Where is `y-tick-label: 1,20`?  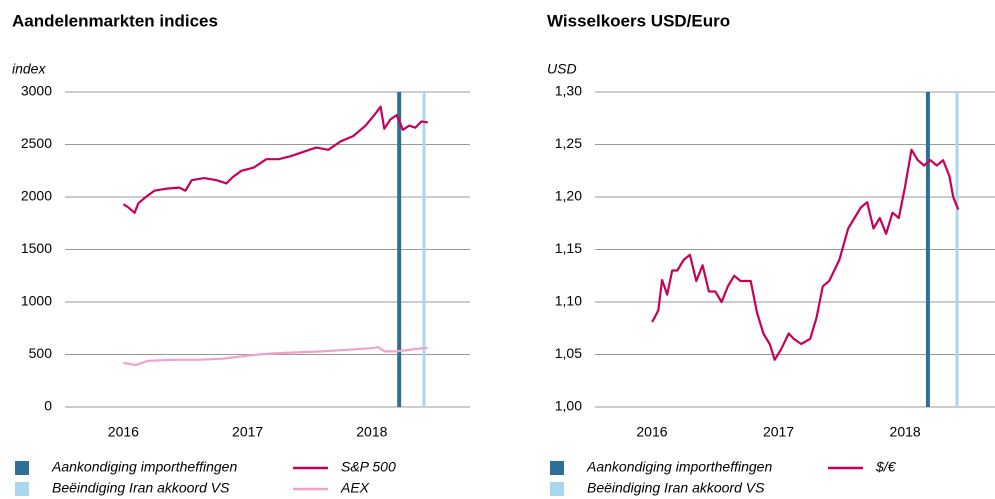 y-tick-label: 1,20 is located at coordinates (568, 196).